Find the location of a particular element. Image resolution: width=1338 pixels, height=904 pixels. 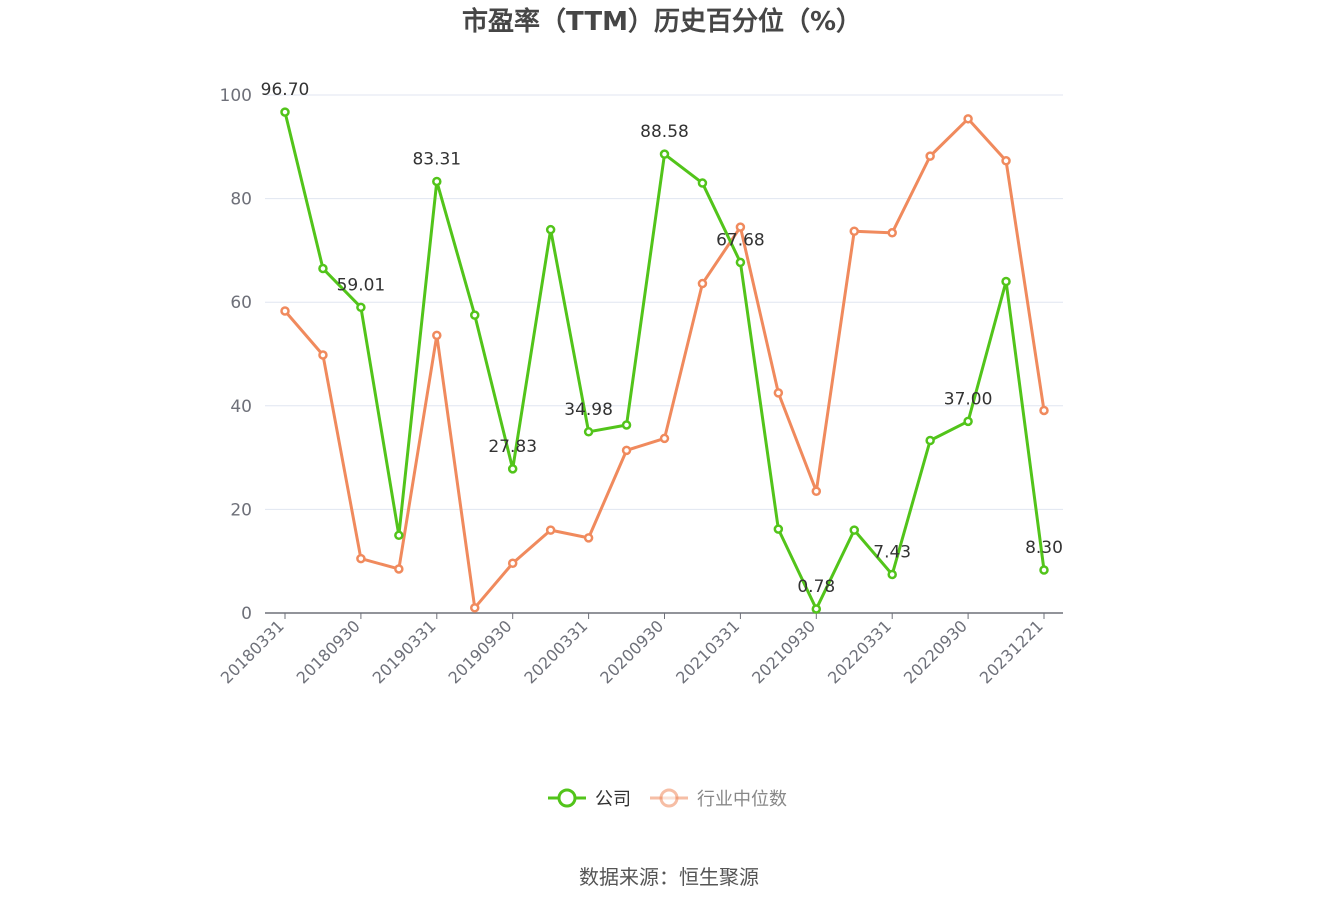

y-tick-label: 0 is located at coordinates (246, 614).